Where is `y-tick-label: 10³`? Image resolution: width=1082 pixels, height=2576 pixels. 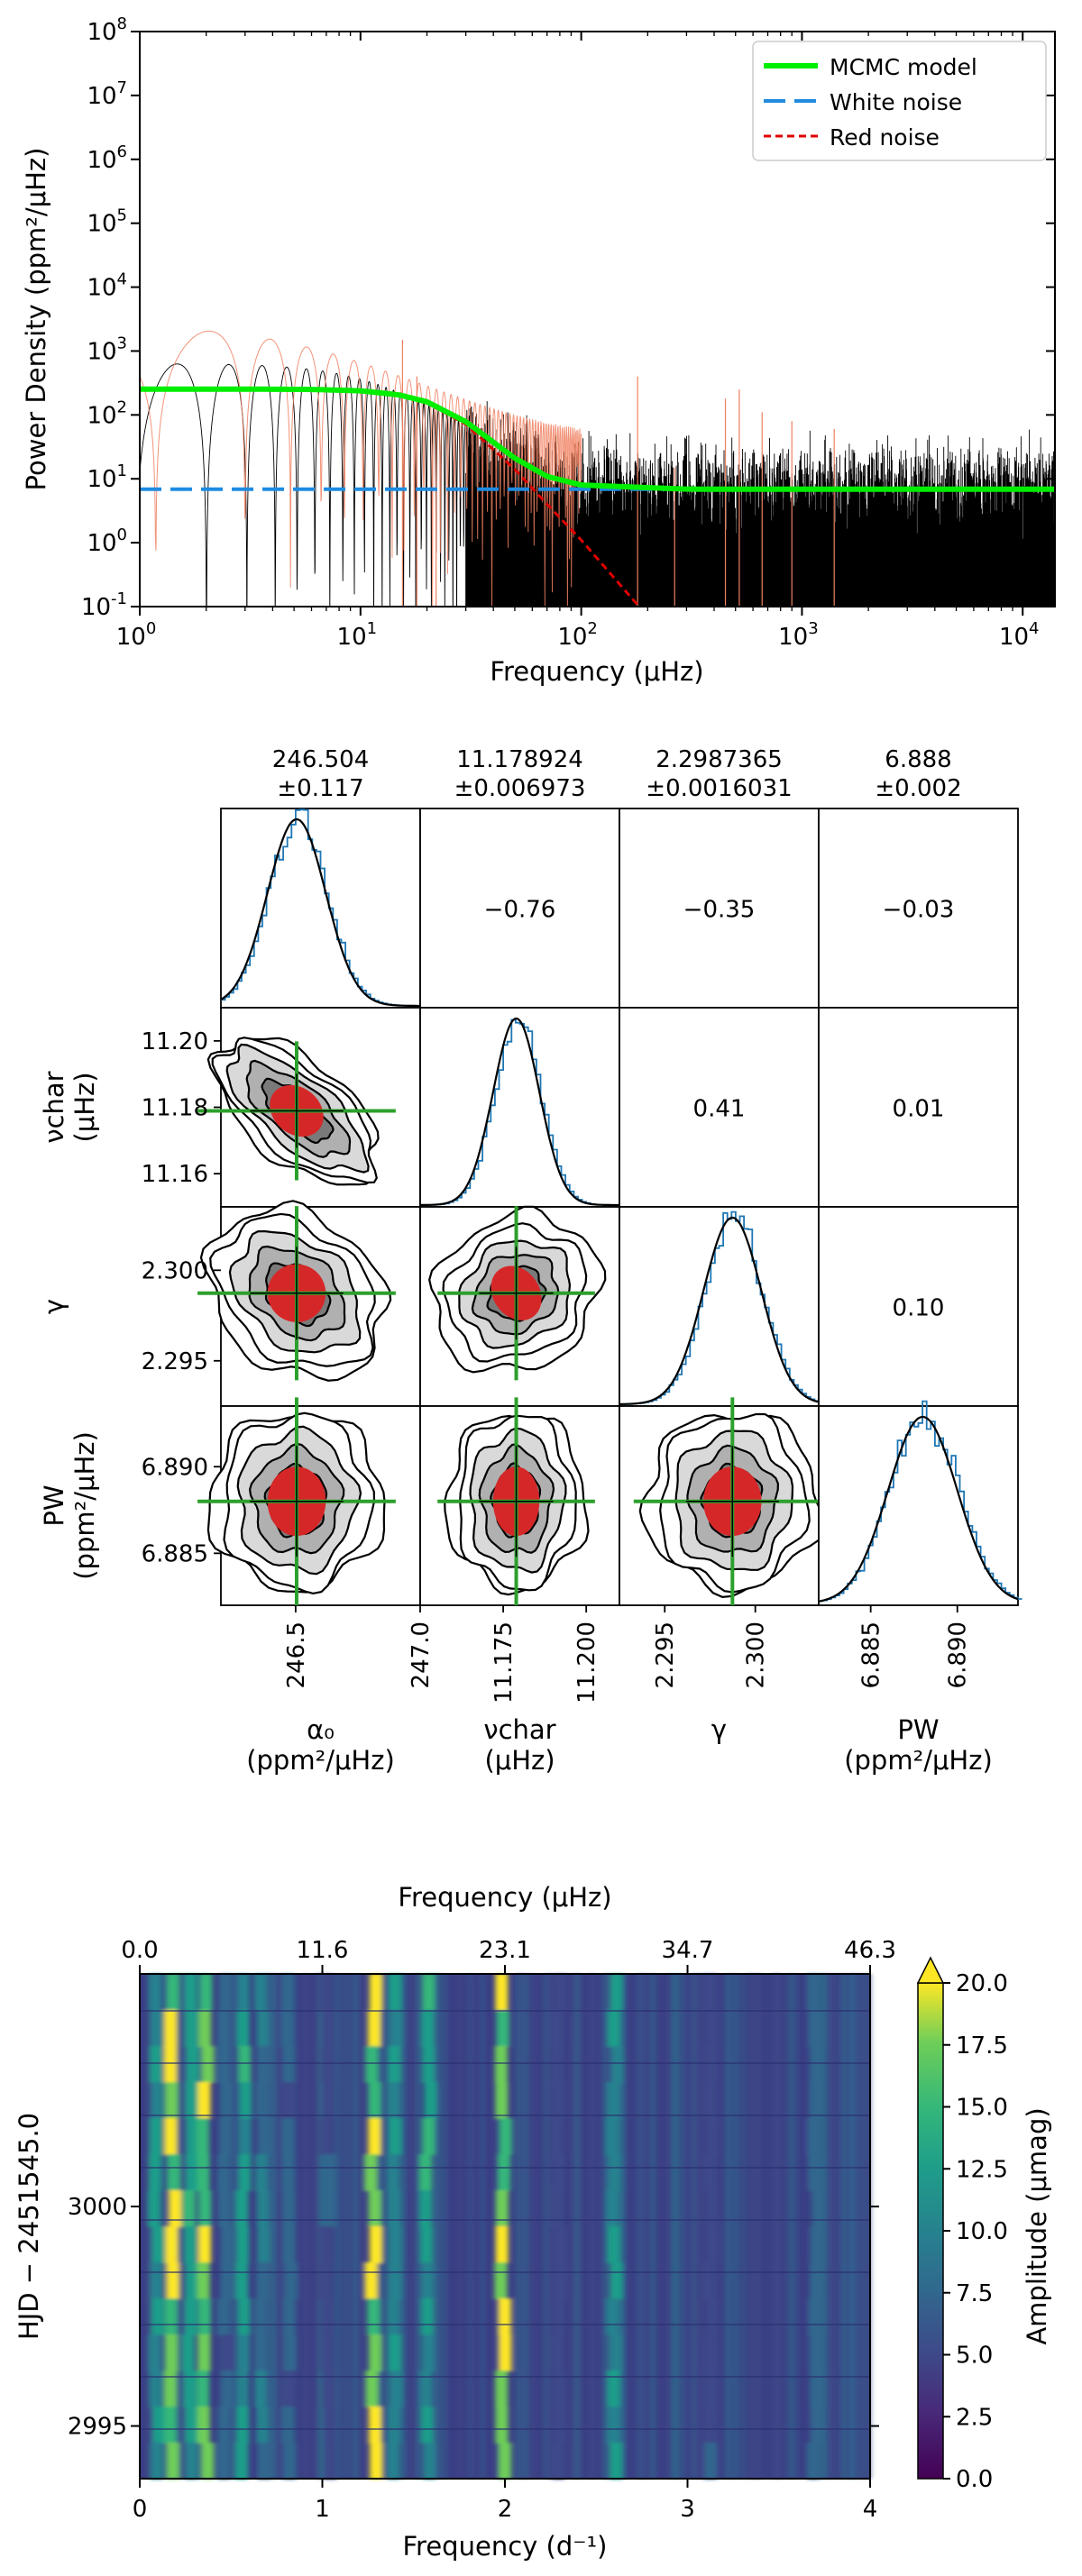
y-tick-label: 10³ is located at coordinates (107, 349).